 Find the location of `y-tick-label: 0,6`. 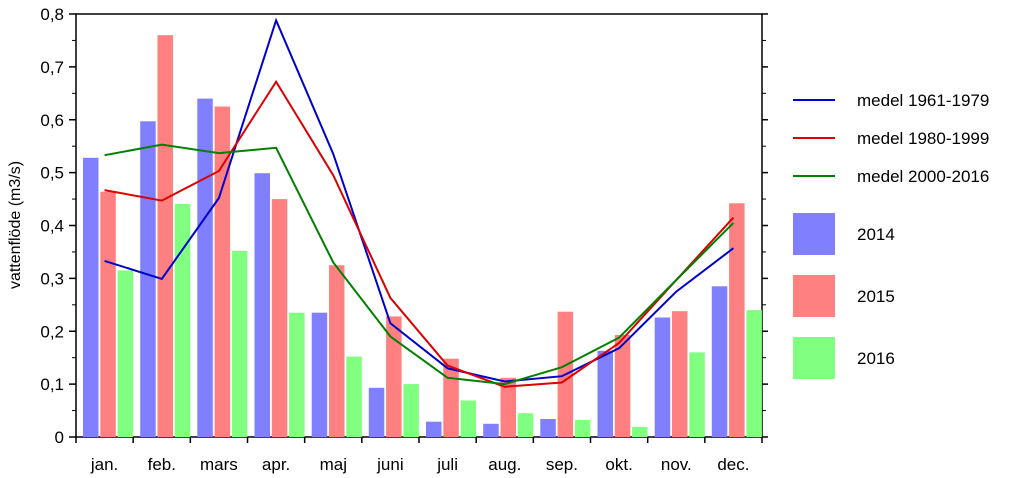

y-tick-label: 0,6 is located at coordinates (52, 120).